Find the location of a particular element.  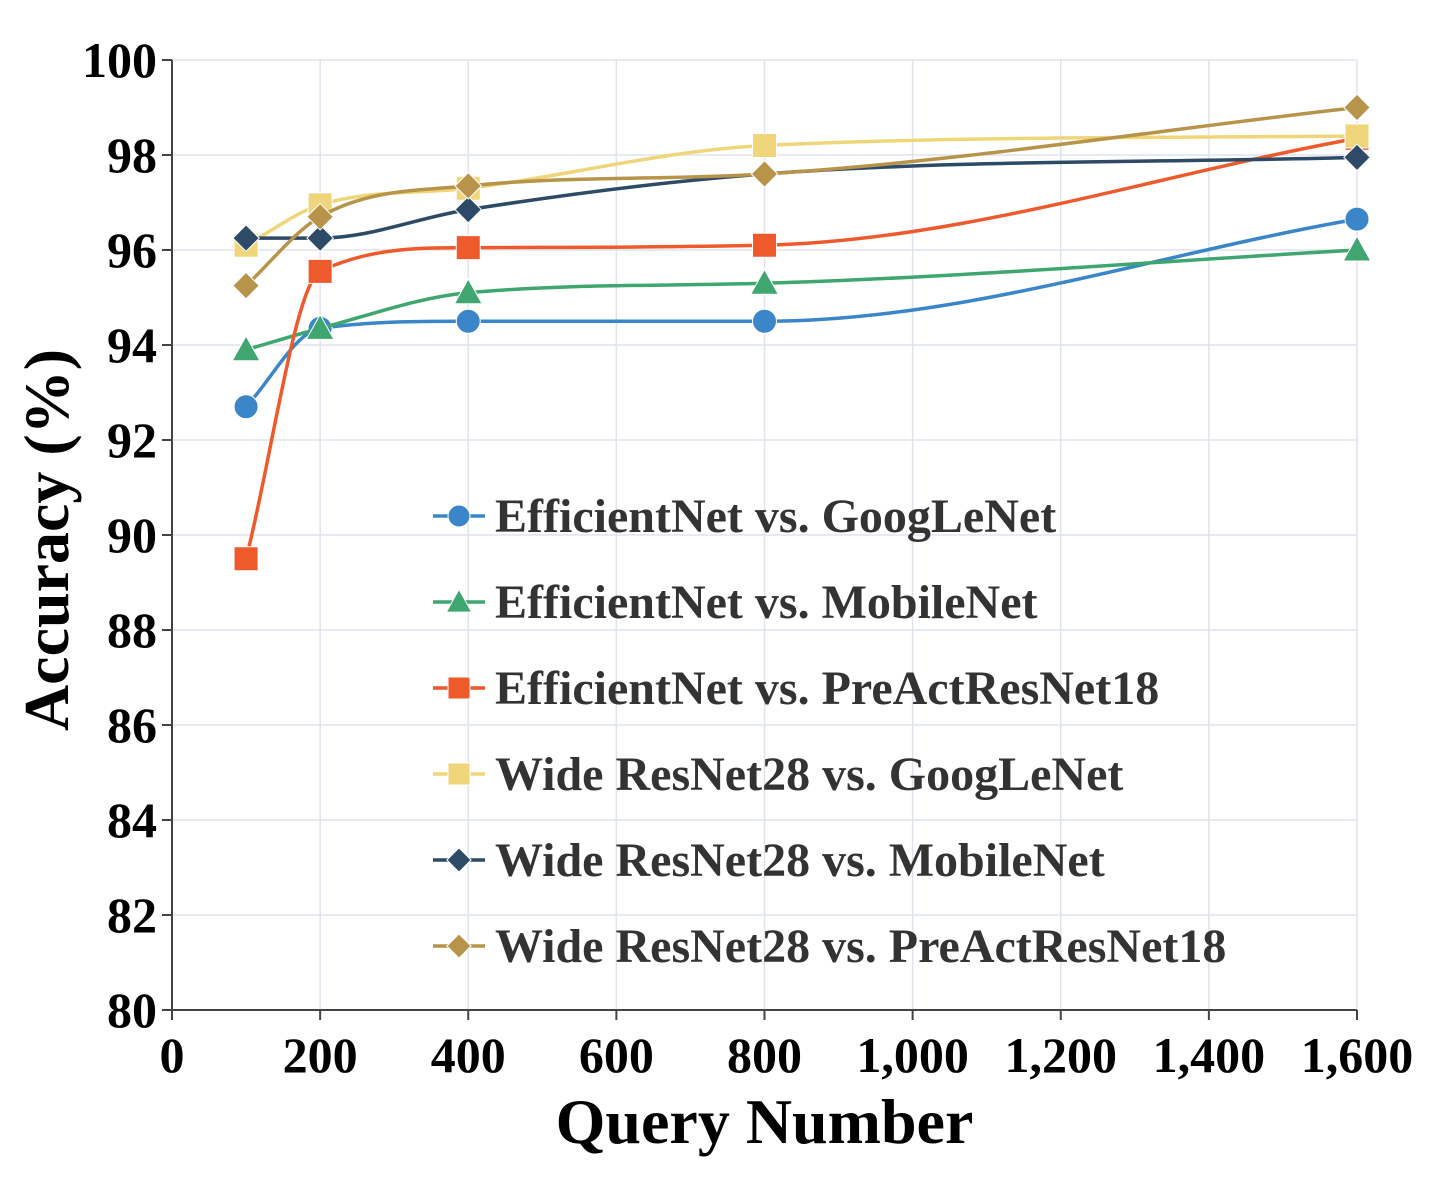

x-tick-label: 800 is located at coordinates (764, 1055).